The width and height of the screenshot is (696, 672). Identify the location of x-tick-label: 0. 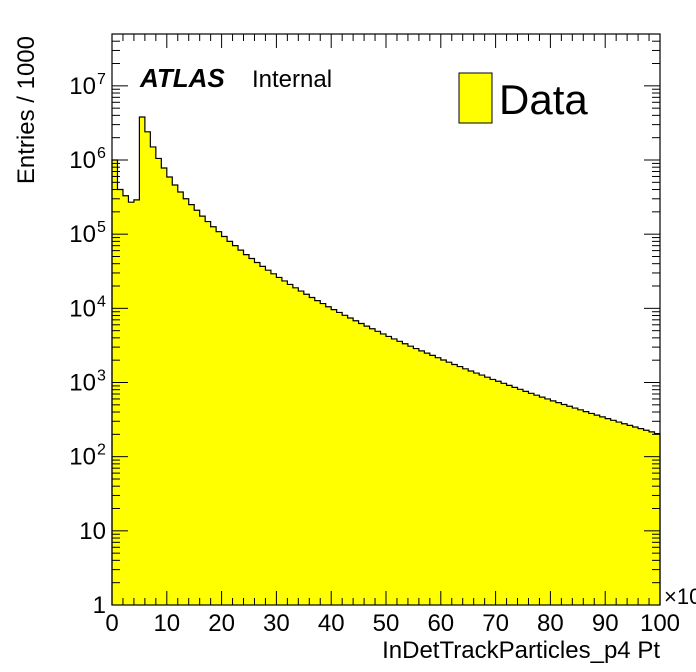
(111, 623).